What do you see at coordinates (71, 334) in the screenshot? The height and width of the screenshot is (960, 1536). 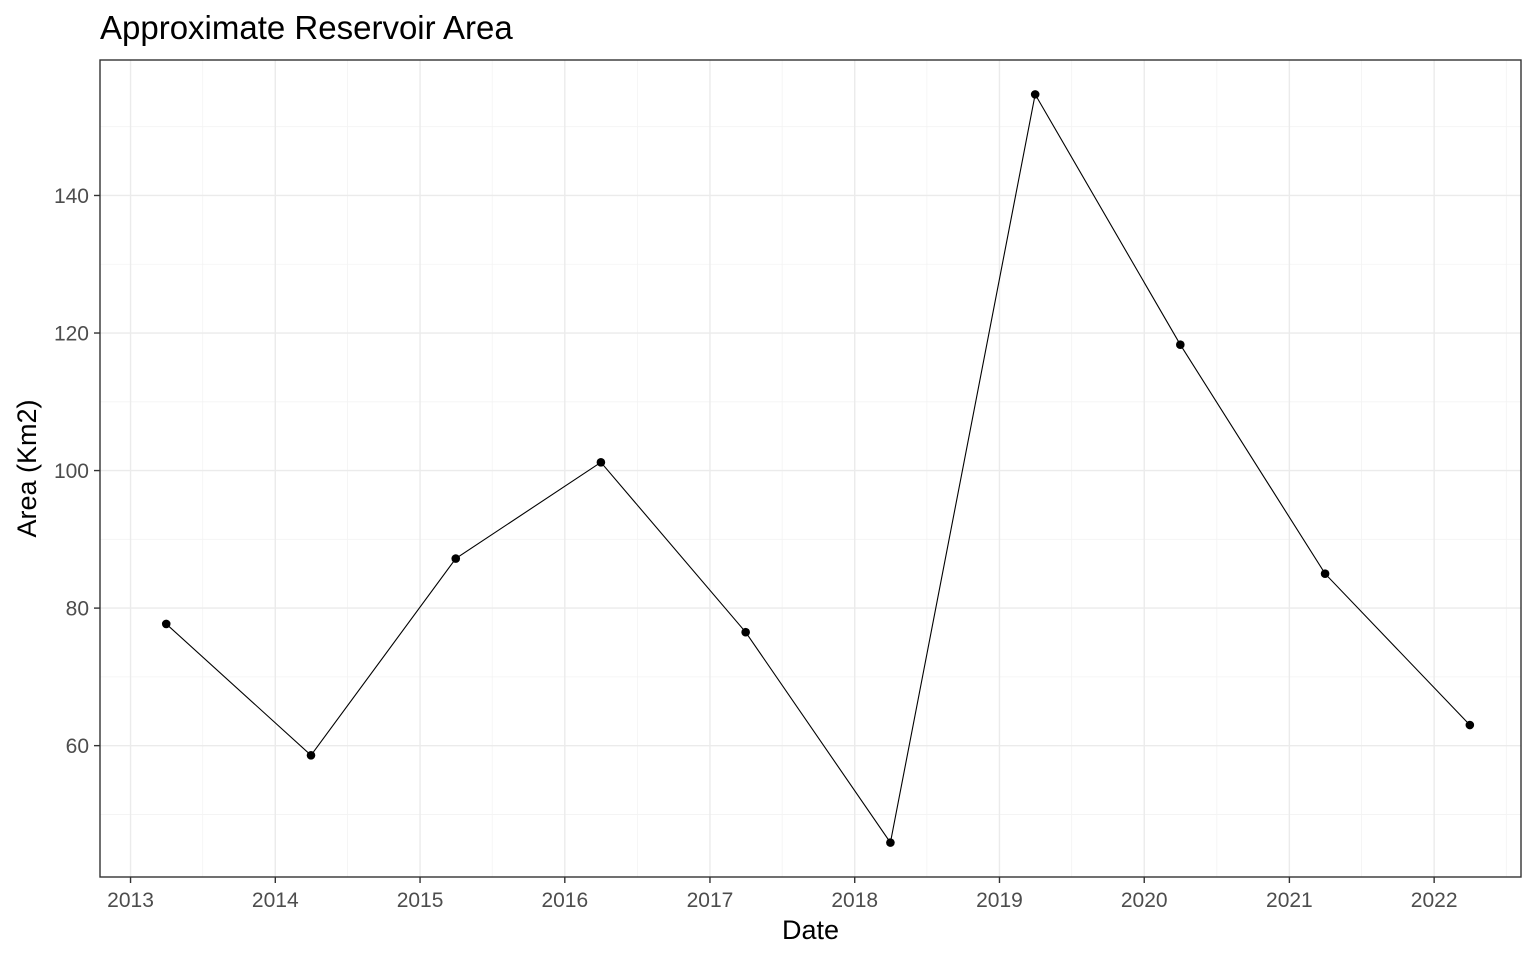 I see `y-tick-label: 120` at bounding box center [71, 334].